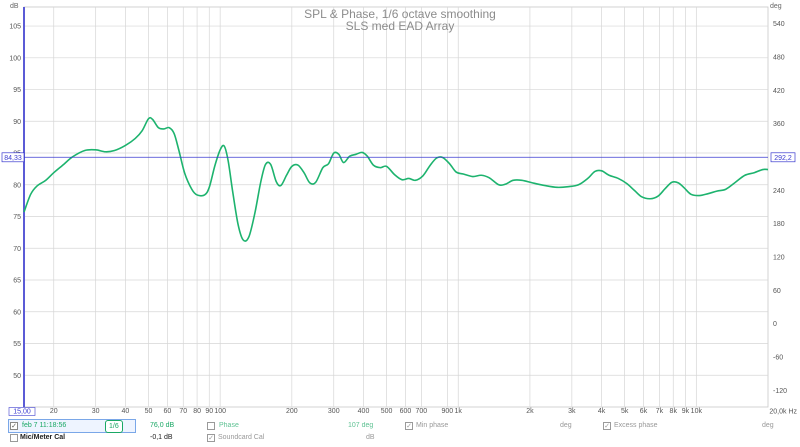 This screenshot has width=800, height=447. I want to click on y-right-tick-label: 0, so click(775, 324).